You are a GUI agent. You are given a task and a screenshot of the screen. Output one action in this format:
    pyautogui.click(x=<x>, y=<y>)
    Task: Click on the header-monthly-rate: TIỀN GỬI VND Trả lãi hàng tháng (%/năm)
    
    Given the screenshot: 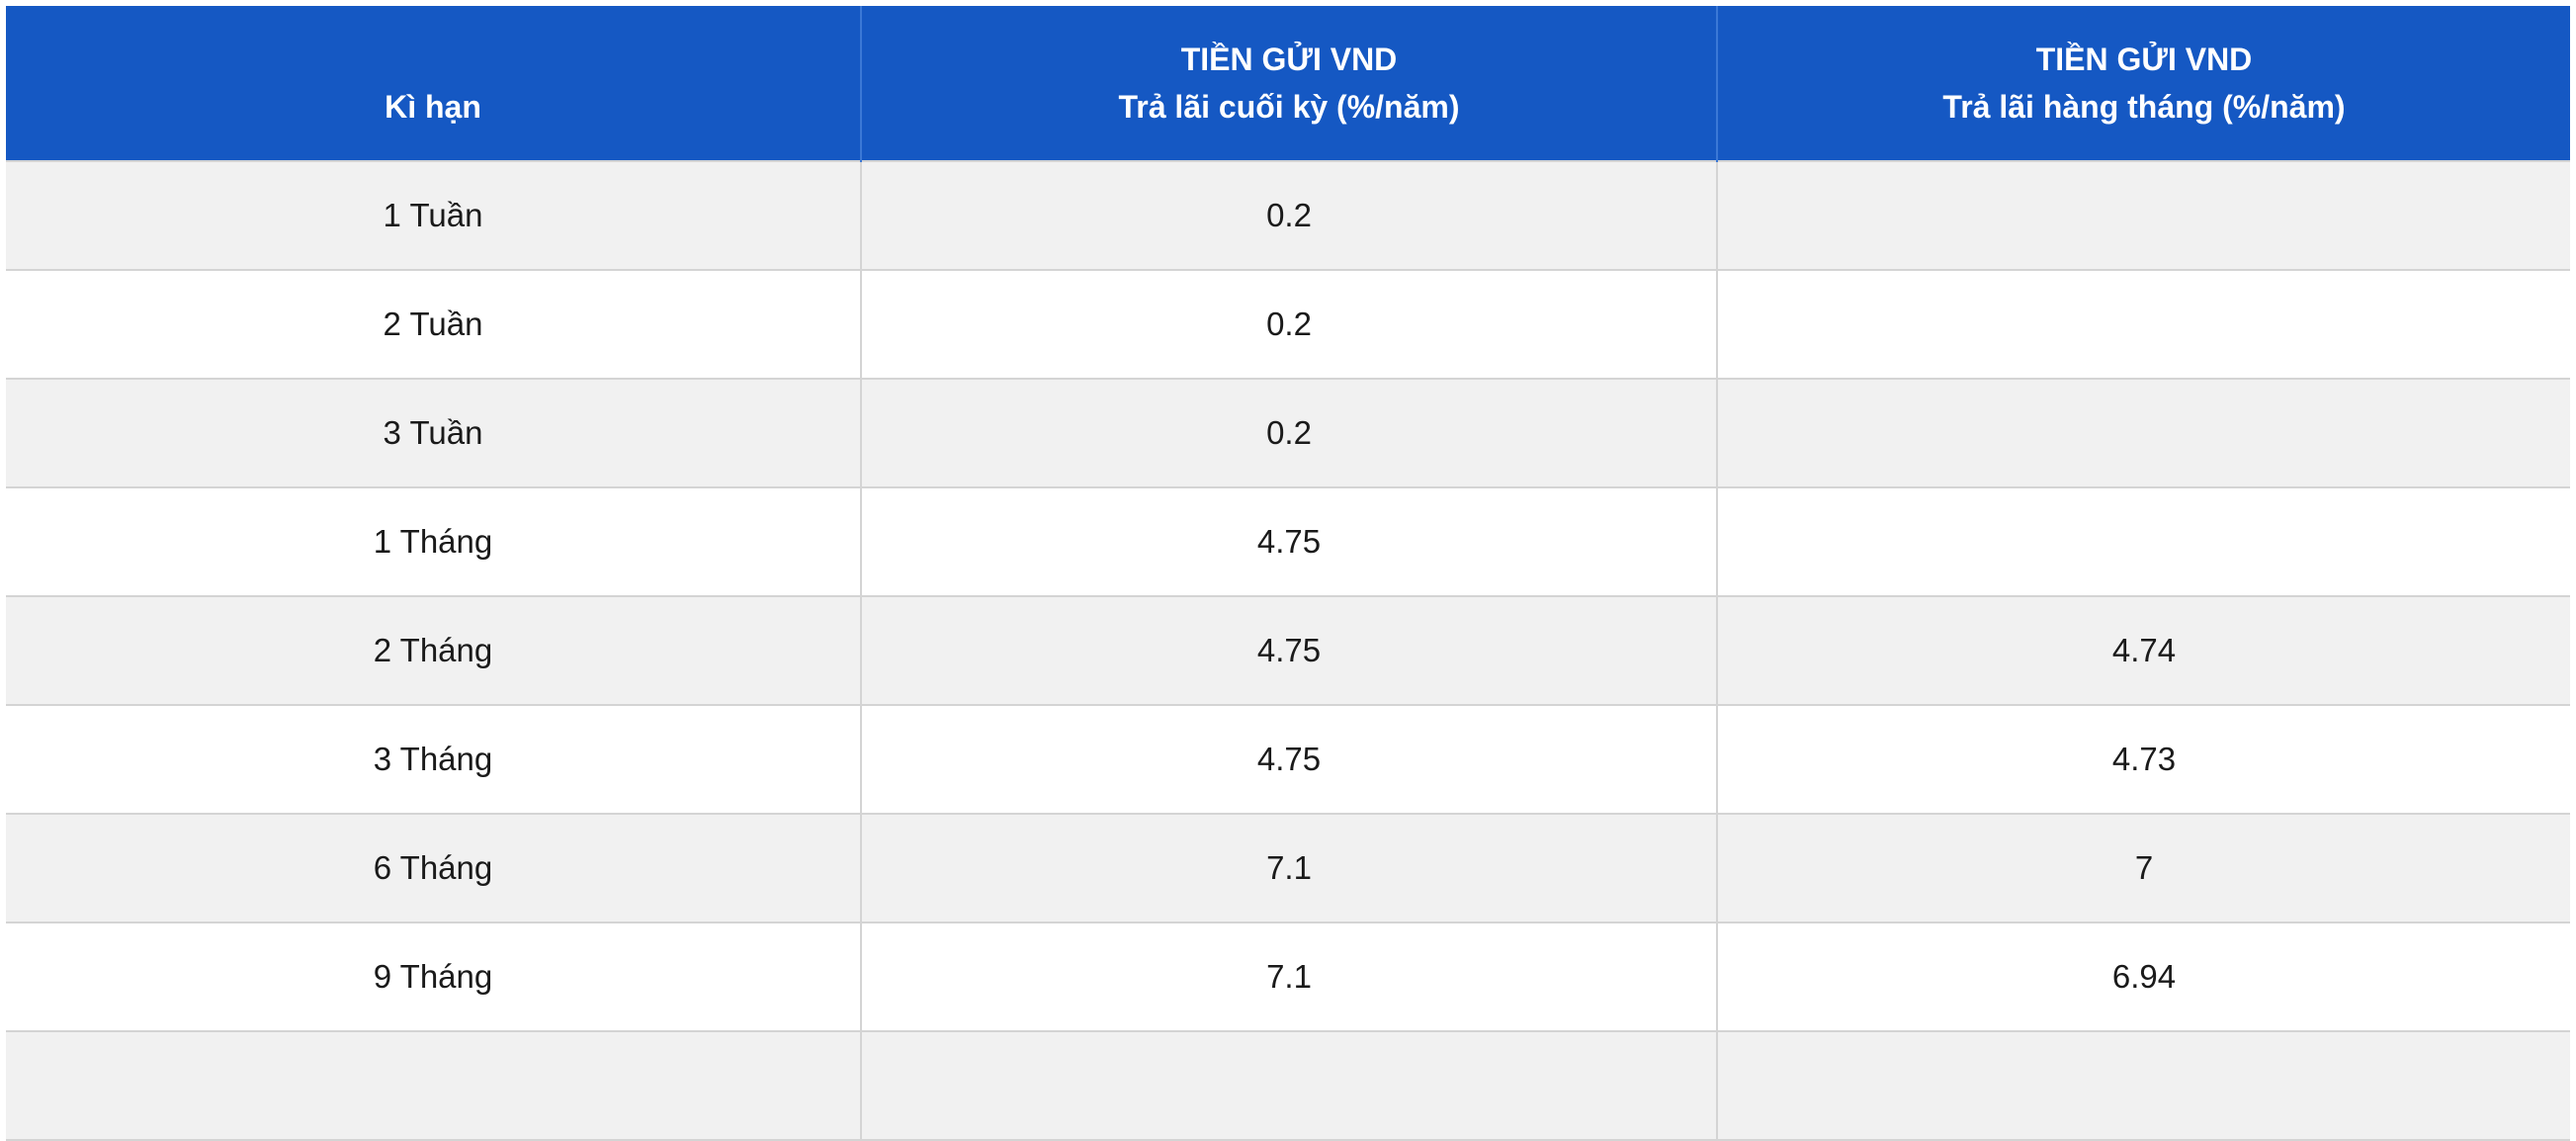 What is the action you would take?
    pyautogui.click(x=2143, y=83)
    